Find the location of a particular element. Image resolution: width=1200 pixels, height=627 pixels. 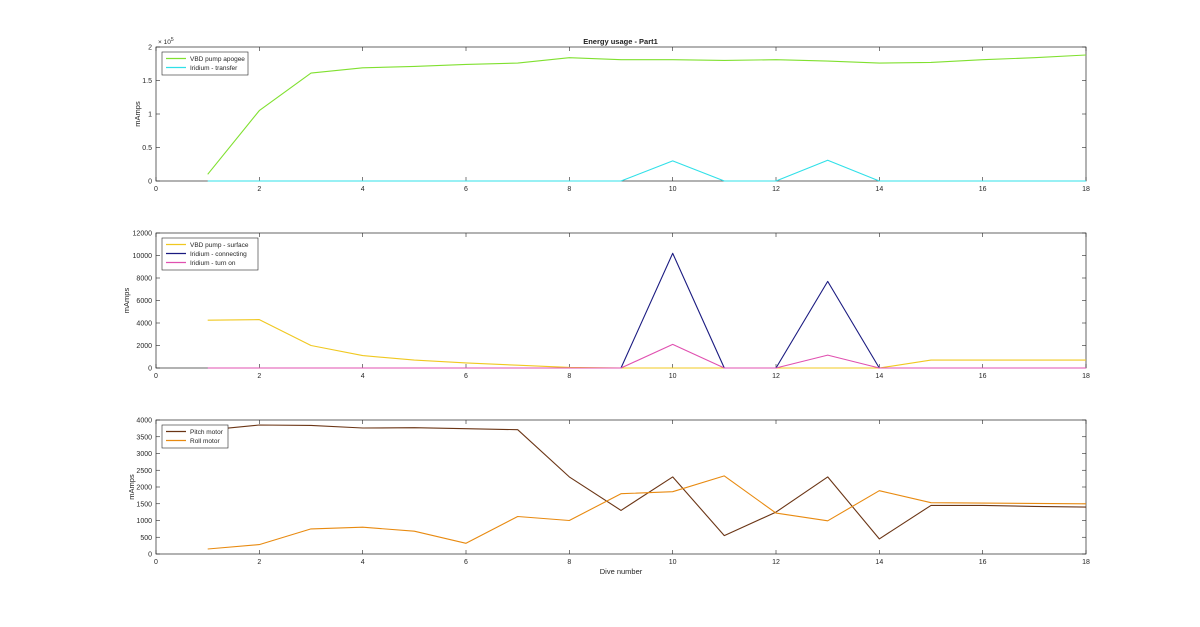

y-tick-label: 500 is located at coordinates (146, 538).